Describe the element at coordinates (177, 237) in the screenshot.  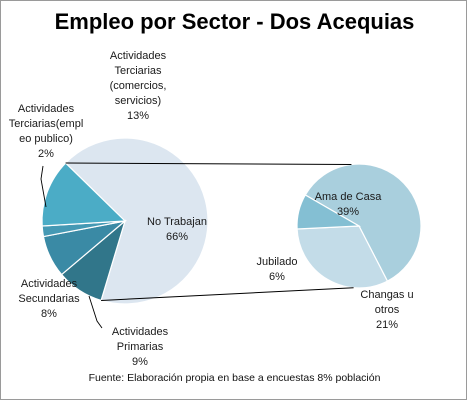
I see `slice-label-no-trabajan-line: 66%` at that location.